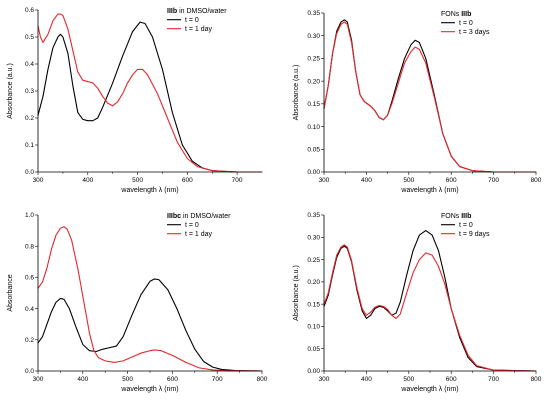  What do you see at coordinates (29, 246) in the screenshot?
I see `y-tick-label: 0.8` at bounding box center [29, 246].